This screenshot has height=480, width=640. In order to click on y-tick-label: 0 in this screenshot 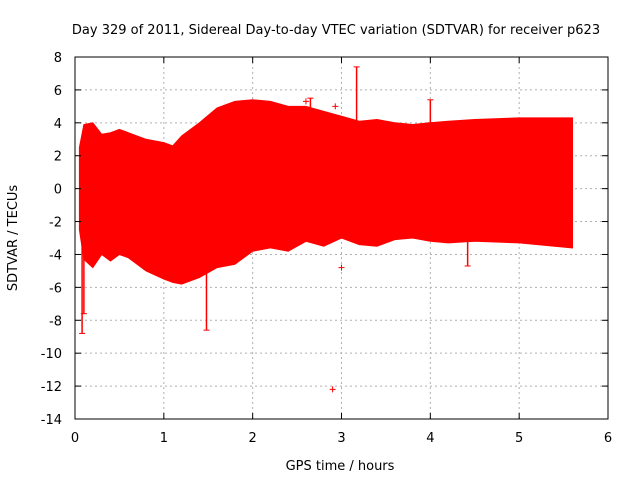, I will do `click(58, 190)`.